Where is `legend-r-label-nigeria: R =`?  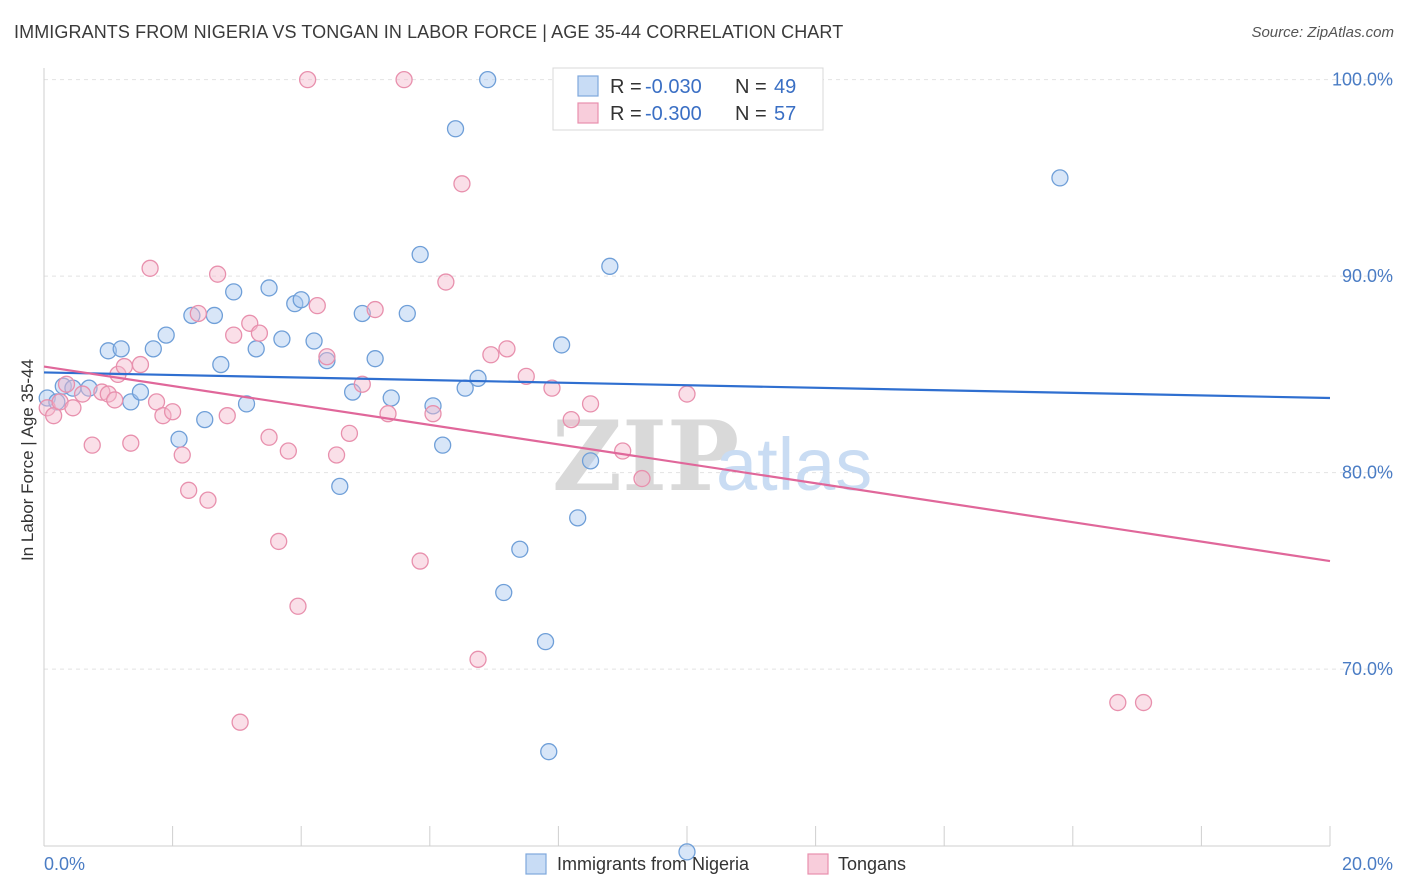
legend-r-label-nigeria: R = is located at coordinates (626, 87).